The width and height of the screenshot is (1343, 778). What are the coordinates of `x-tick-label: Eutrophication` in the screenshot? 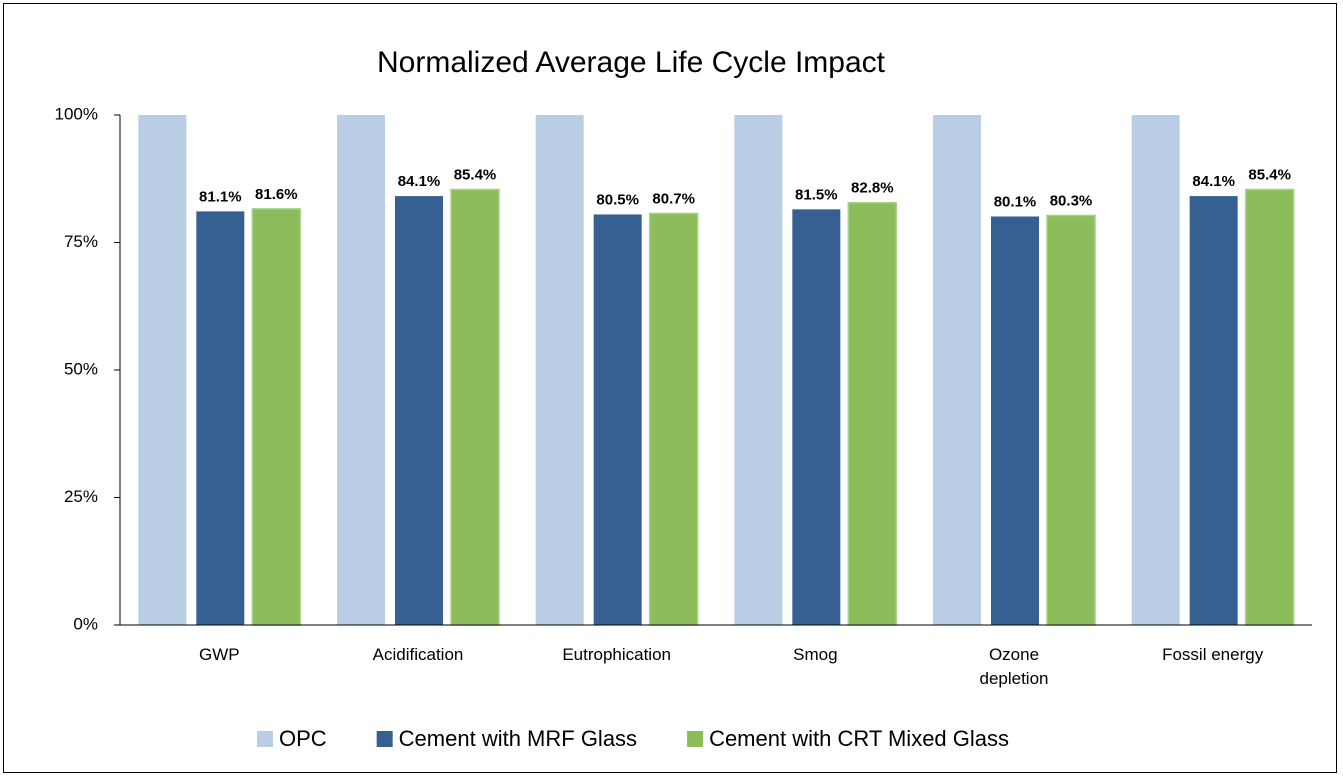 It's located at (616, 654).